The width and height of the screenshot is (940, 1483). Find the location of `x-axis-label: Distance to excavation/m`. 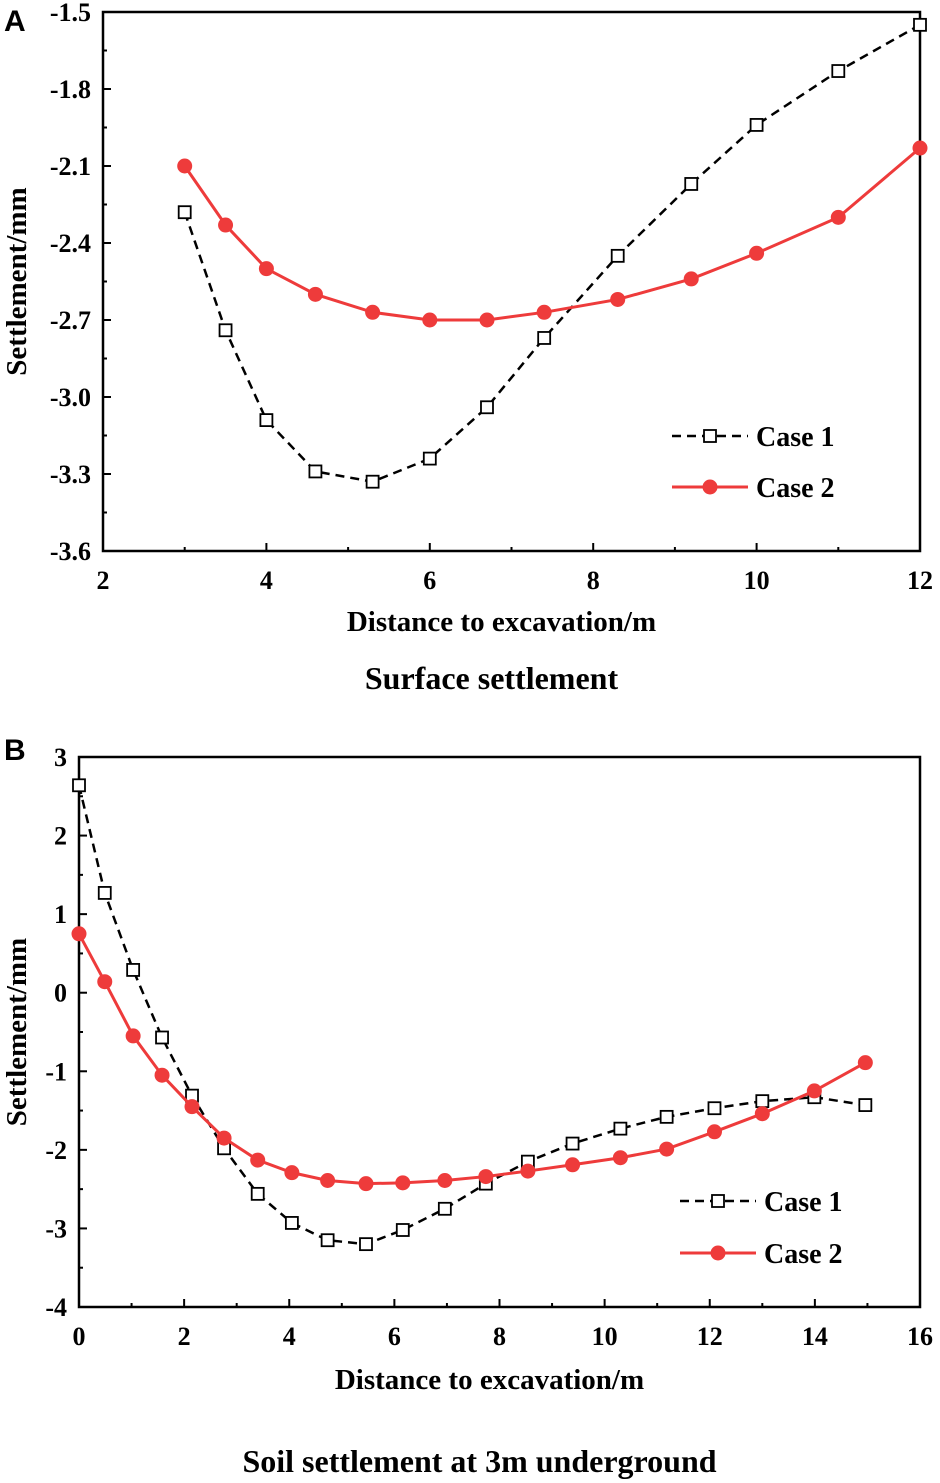

x-axis-label: Distance to excavation/m is located at coordinates (501, 622).